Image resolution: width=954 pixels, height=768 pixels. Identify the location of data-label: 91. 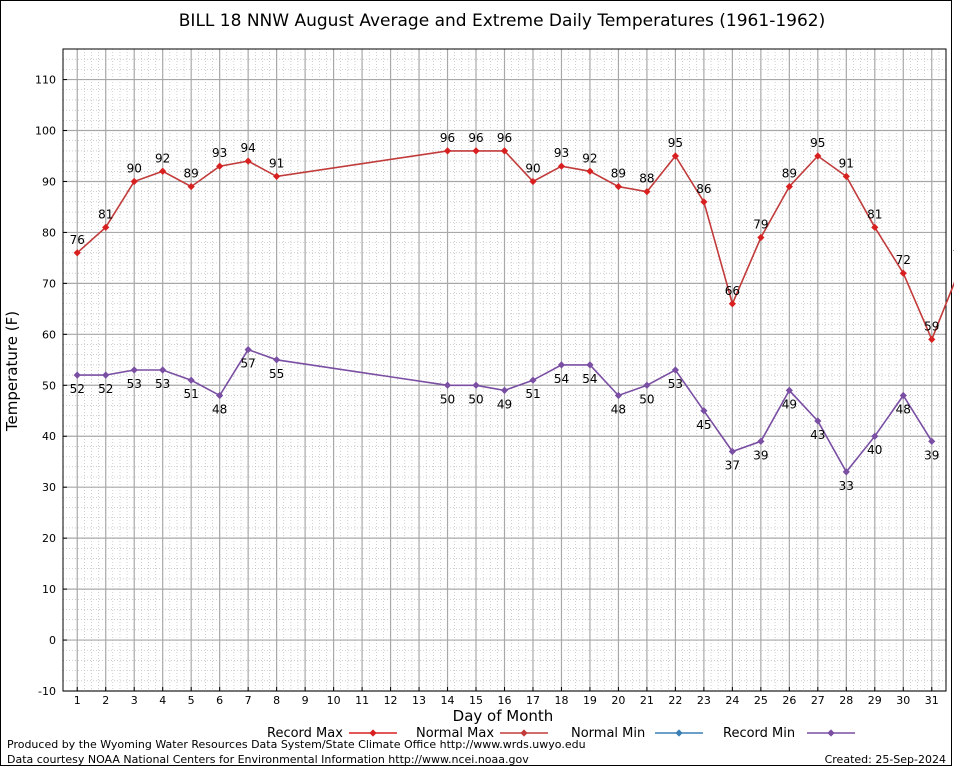
(276, 163).